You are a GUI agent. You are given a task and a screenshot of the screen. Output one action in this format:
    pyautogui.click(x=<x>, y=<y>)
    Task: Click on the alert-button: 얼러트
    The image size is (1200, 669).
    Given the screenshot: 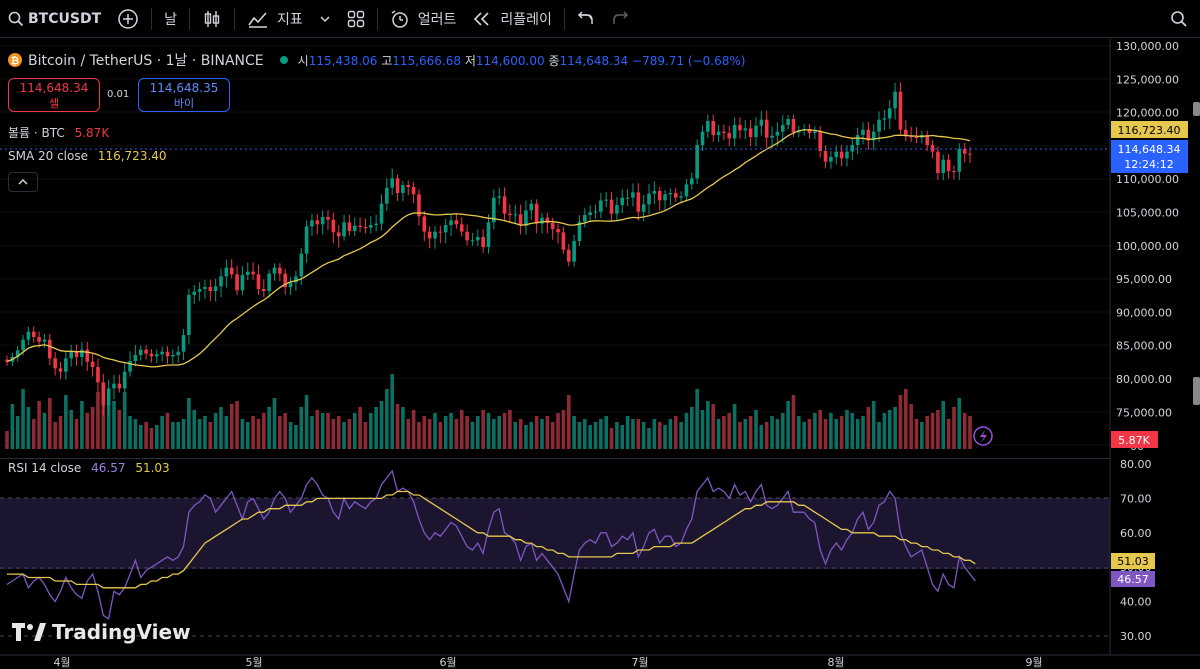 What is the action you would take?
    pyautogui.click(x=423, y=19)
    